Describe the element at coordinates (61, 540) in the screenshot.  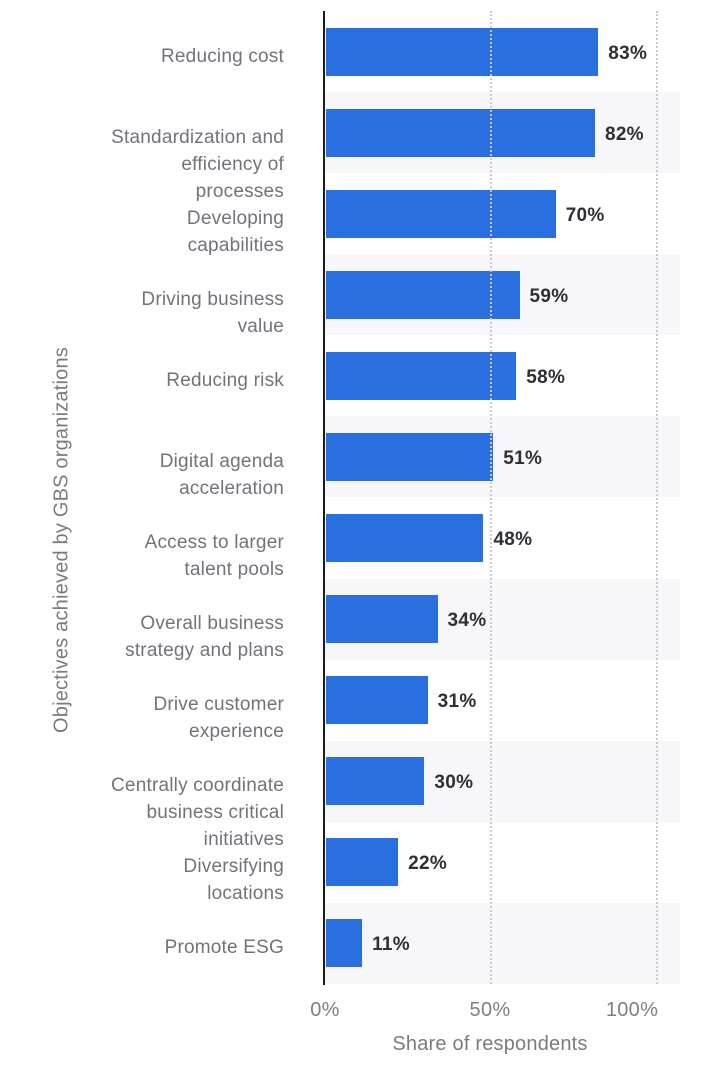
I see `y-axis-title: Objectives achieved by GBS organizations` at that location.